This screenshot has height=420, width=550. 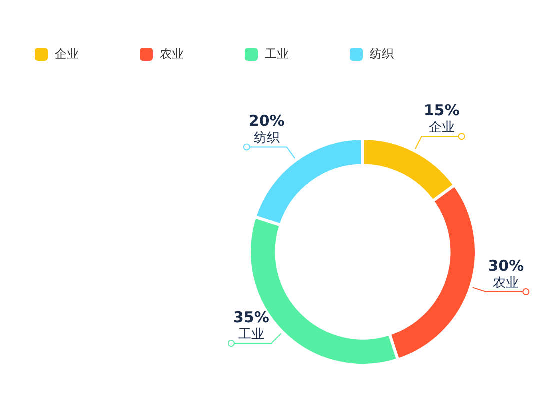 What do you see at coordinates (67, 54) in the screenshot?
I see `legend-label: 企业` at bounding box center [67, 54].